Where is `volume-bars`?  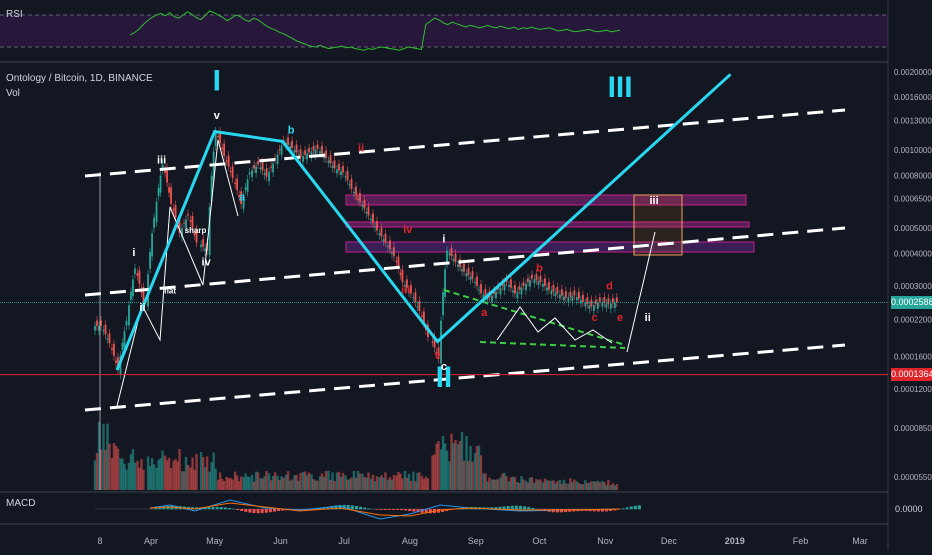
volume-bars is located at coordinates (356, 456).